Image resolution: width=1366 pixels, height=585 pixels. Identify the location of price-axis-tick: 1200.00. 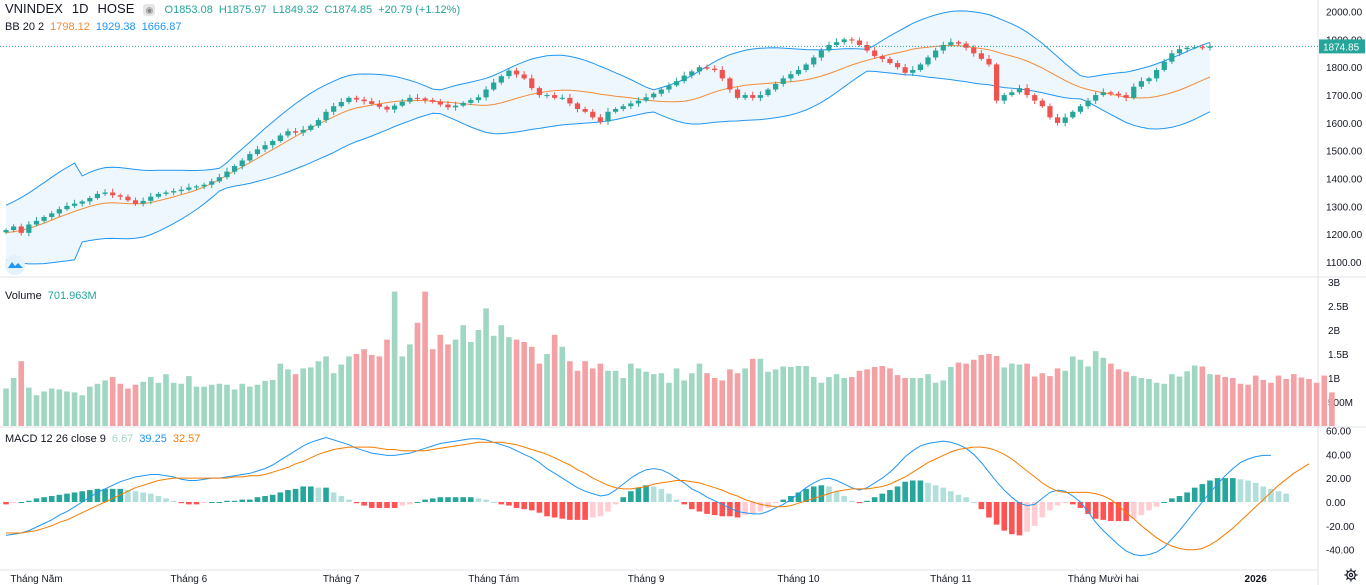
(1344, 235).